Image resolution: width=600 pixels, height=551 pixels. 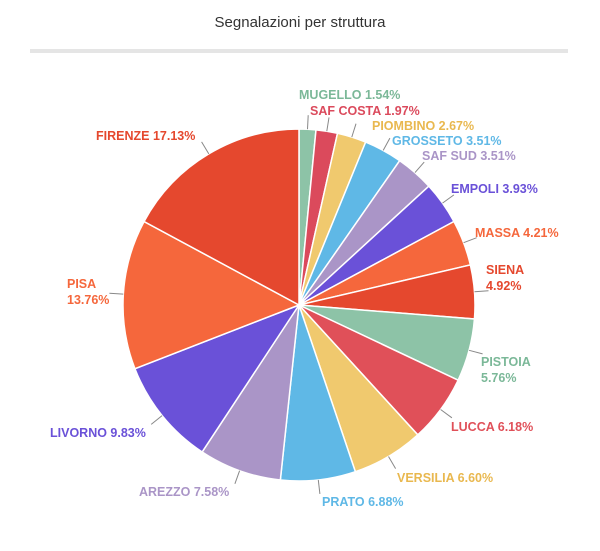 What do you see at coordinates (184, 492) in the screenshot?
I see `slice-label-arezzo: AREZZO 7.58%` at bounding box center [184, 492].